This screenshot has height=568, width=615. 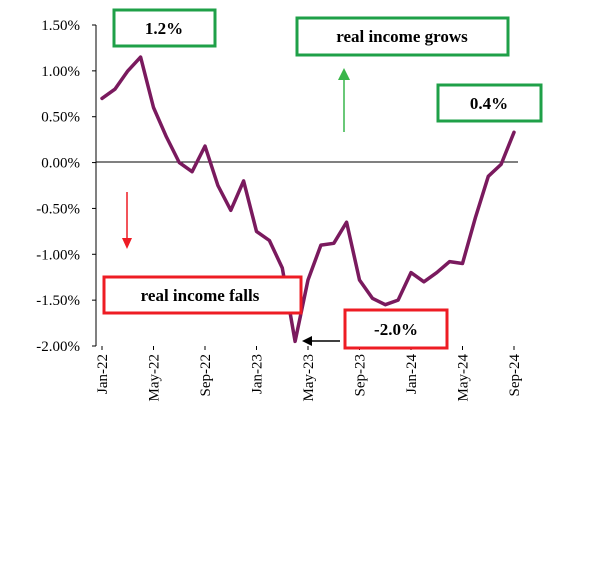 What do you see at coordinates (60, 72) in the screenshot?
I see `y-tick-label: 1.00%` at bounding box center [60, 72].